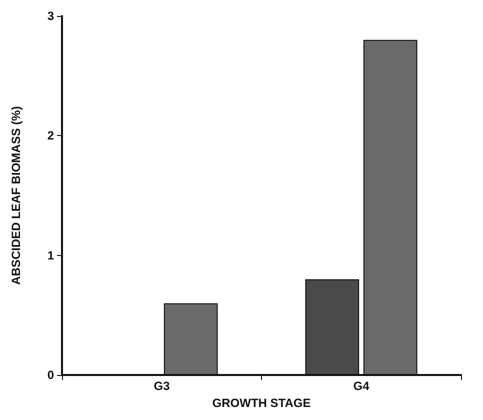 The image size is (483, 420). I want to click on y-axis-title: ABSCIDED LEAF BIOMASS (%), so click(16, 195).